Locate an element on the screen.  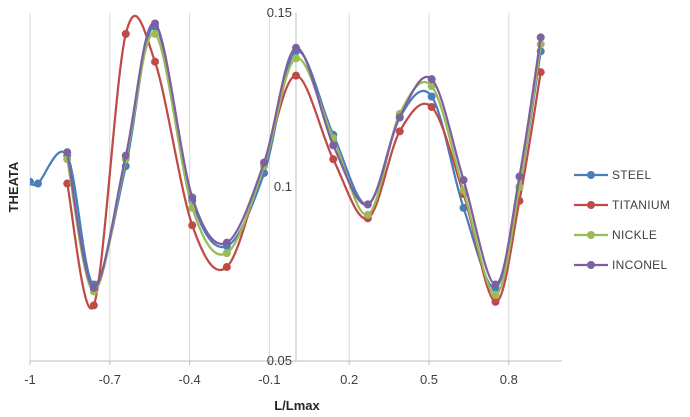
legend-item-nickle: NICKLE is located at coordinates (615, 235).